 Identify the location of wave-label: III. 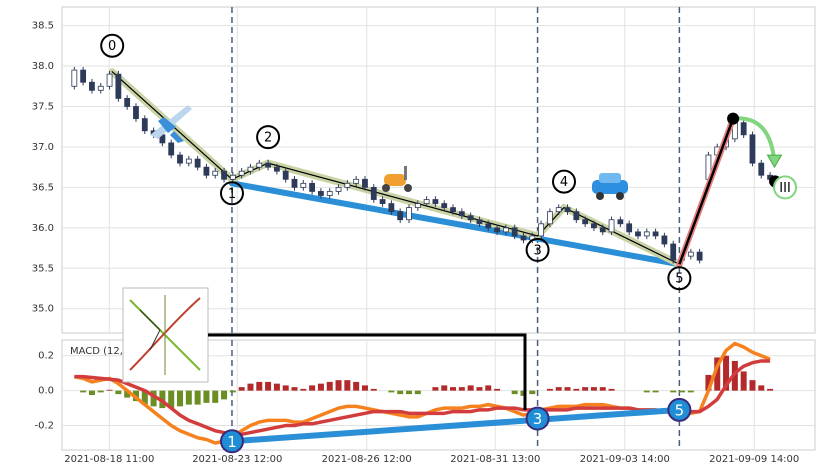
(785, 188).